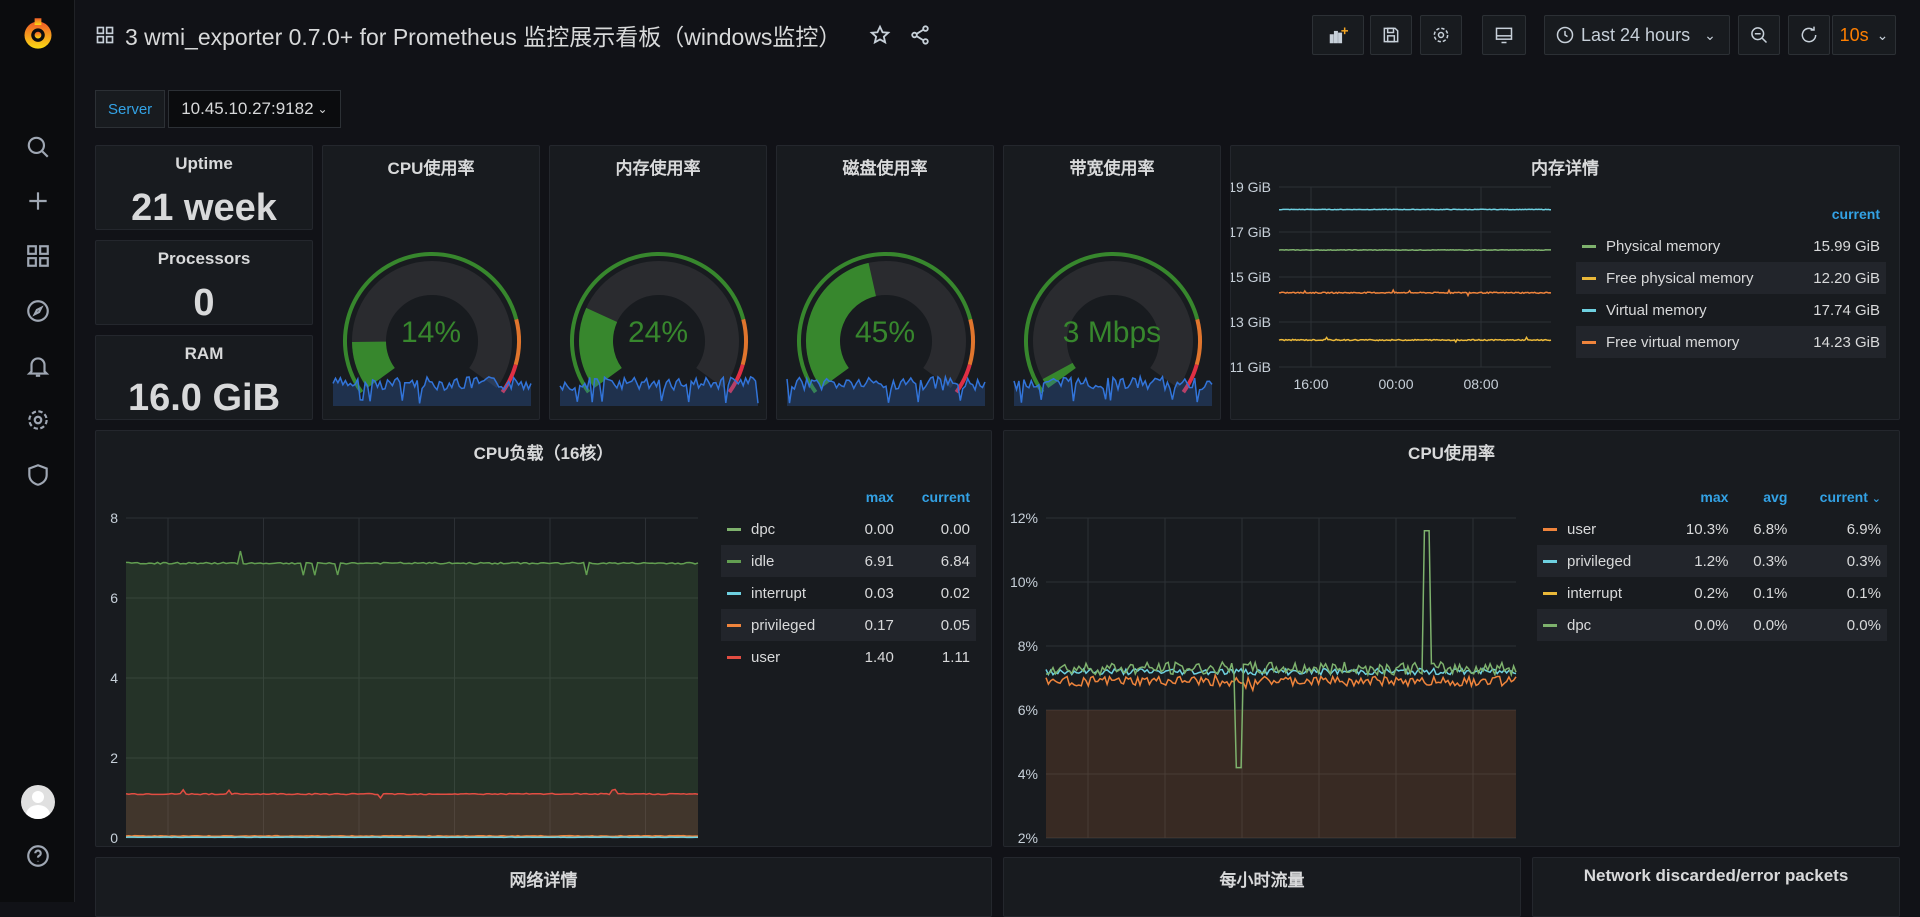 This screenshot has width=1920, height=917. I want to click on grafana-logo-icon, so click(38, 34).